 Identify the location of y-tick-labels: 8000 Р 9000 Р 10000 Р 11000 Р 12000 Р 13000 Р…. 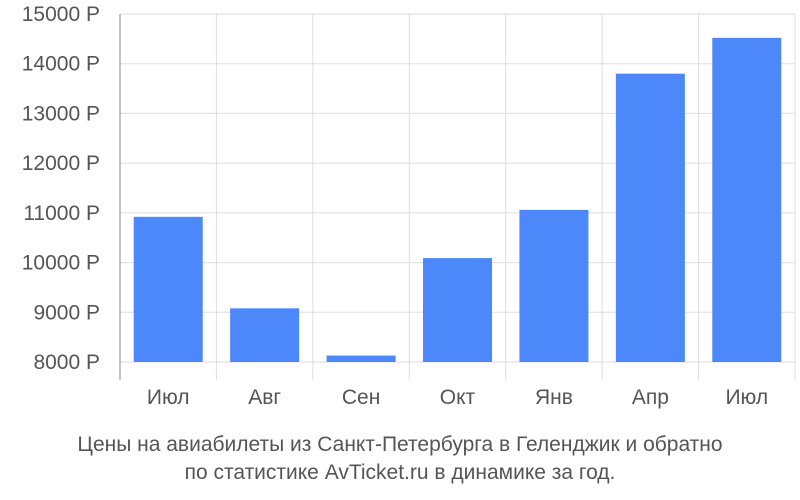
(61, 188).